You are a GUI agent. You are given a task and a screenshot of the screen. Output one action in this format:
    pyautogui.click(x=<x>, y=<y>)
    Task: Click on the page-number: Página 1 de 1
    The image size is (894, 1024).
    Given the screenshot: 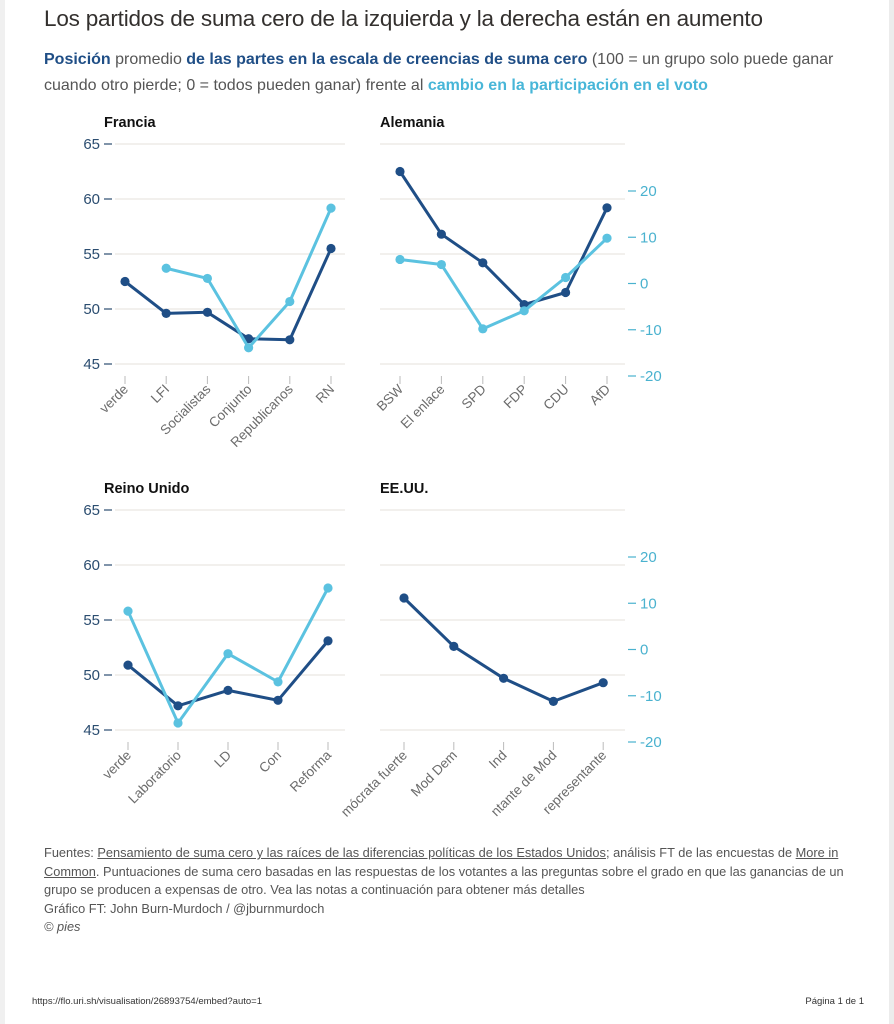 What is the action you would take?
    pyautogui.click(x=834, y=1001)
    